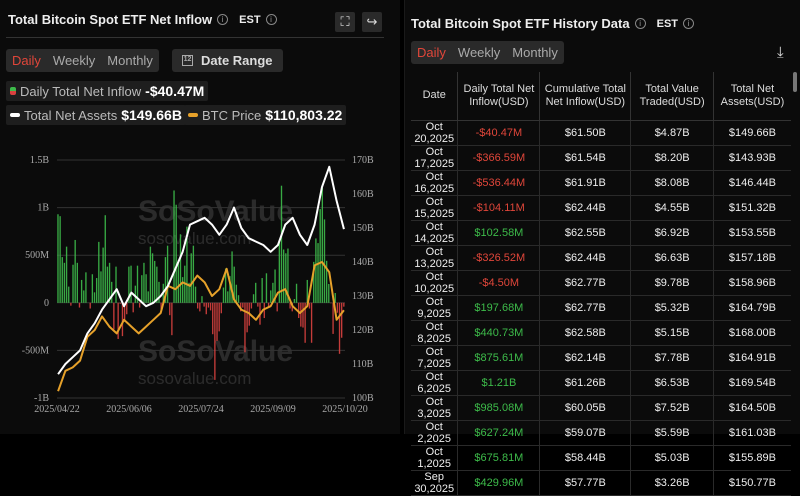 The width and height of the screenshot is (800, 496). What do you see at coordinates (752, 432) in the screenshot?
I see `table-cell: $161.03B` at bounding box center [752, 432].